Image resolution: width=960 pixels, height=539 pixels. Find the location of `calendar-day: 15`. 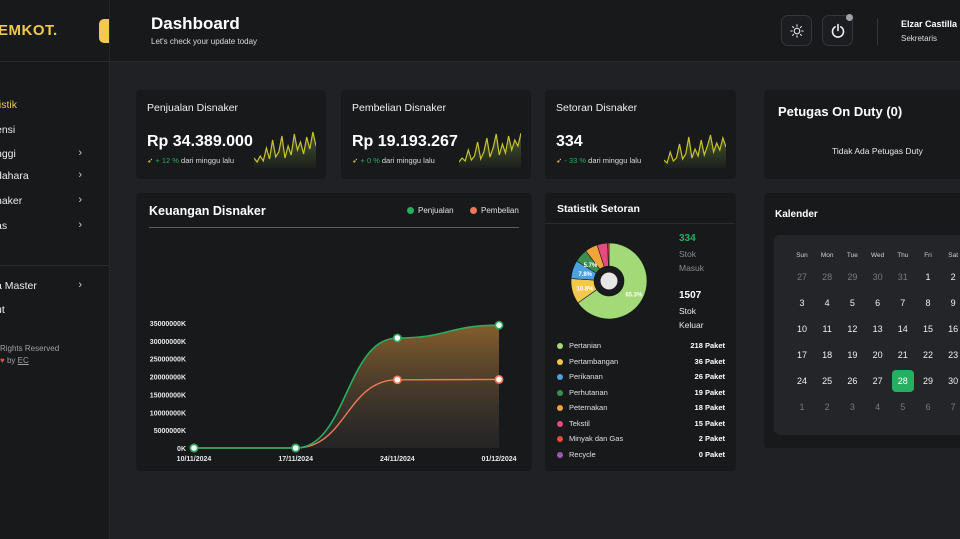

calendar-day: 15 is located at coordinates (927, 329).